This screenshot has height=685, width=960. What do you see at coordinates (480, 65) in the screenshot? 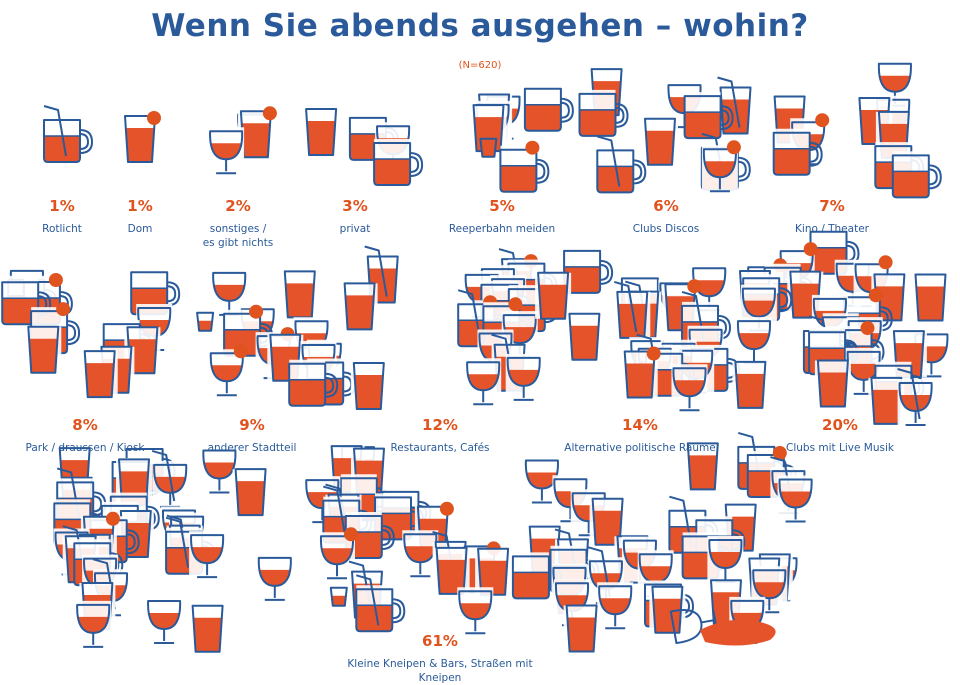
I see `chart-subtitle: (N=620)` at bounding box center [480, 65].